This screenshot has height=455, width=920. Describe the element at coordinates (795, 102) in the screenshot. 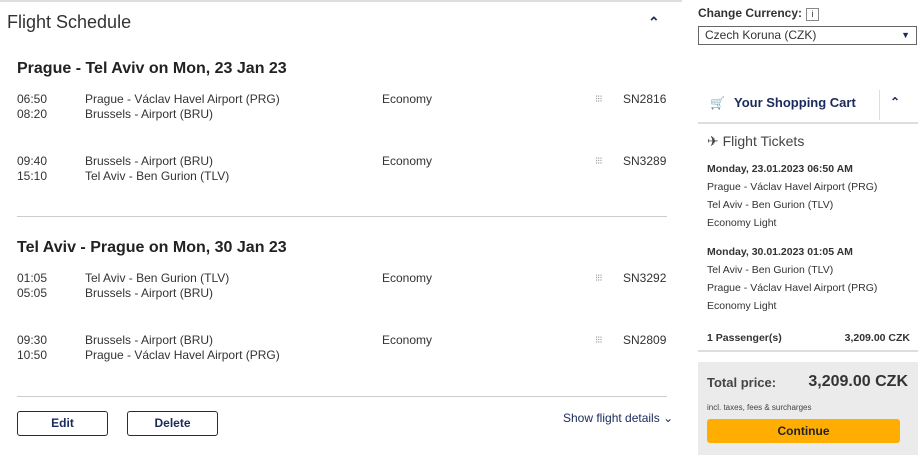

I see `cart-title: Your Shopping Cart` at that location.